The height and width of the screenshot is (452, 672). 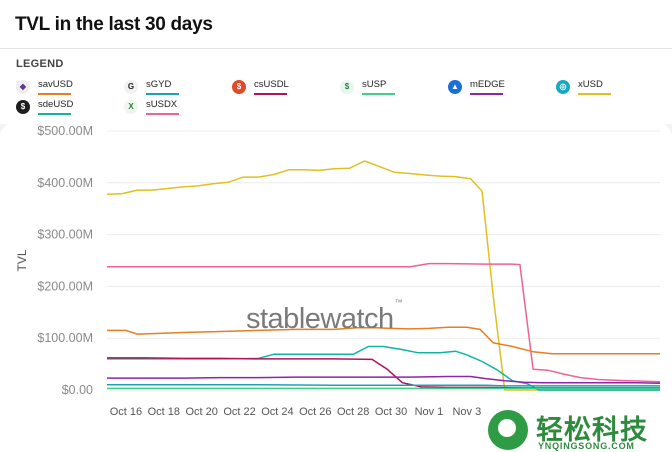 I want to click on x-tick-label: Oct 28, so click(x=353, y=412).